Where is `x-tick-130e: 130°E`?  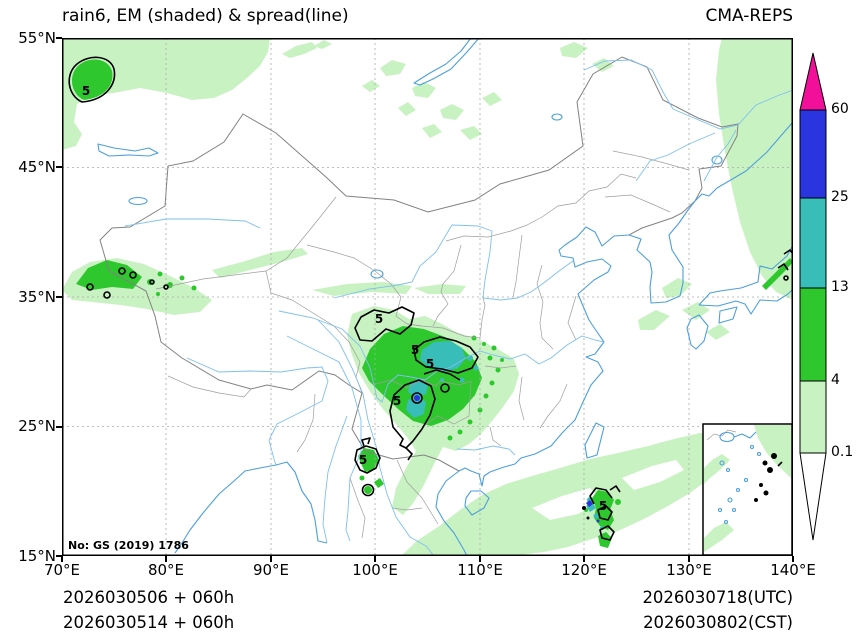 x-tick-130e: 130°E is located at coordinates (689, 570).